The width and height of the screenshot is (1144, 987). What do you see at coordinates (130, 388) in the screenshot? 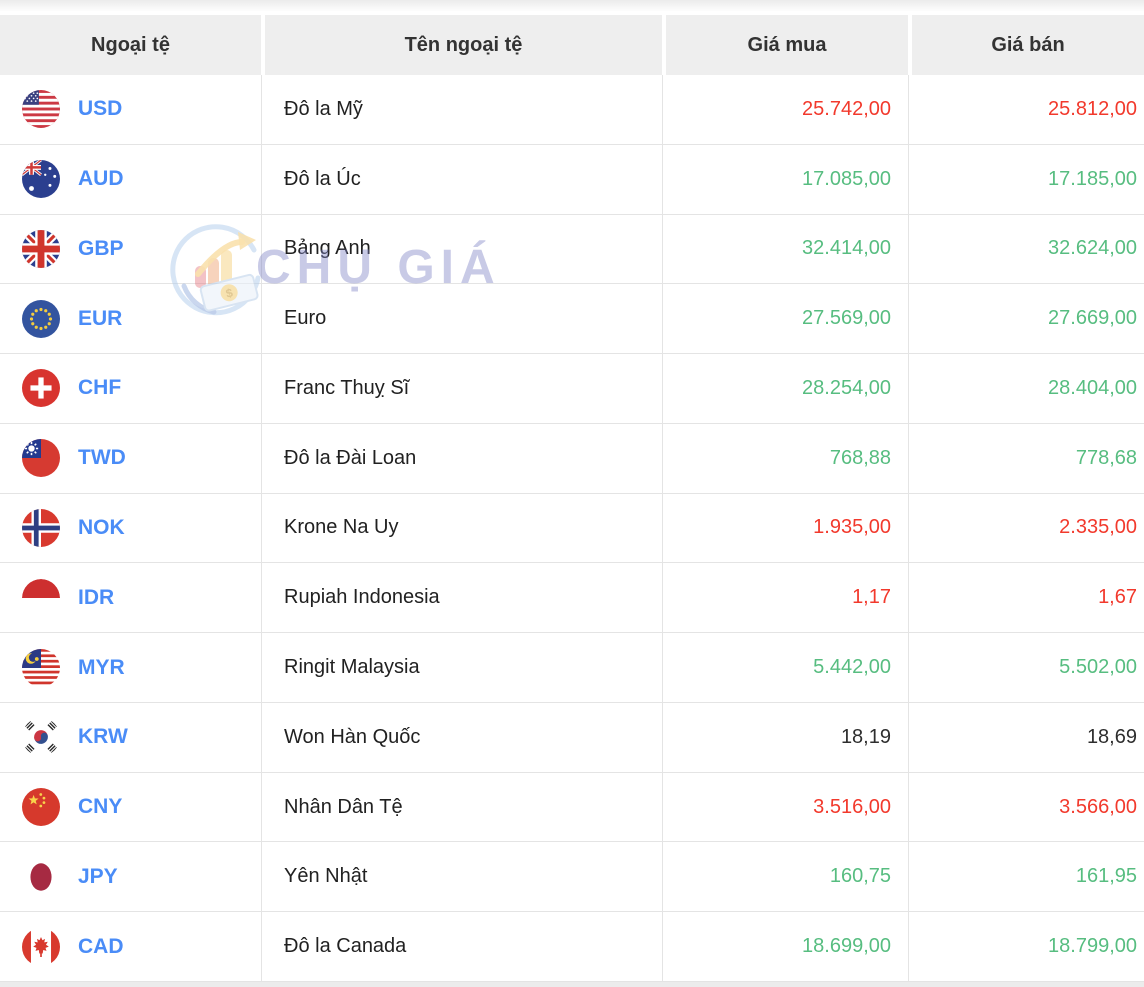
I see `currency-cell: CHF` at bounding box center [130, 388].